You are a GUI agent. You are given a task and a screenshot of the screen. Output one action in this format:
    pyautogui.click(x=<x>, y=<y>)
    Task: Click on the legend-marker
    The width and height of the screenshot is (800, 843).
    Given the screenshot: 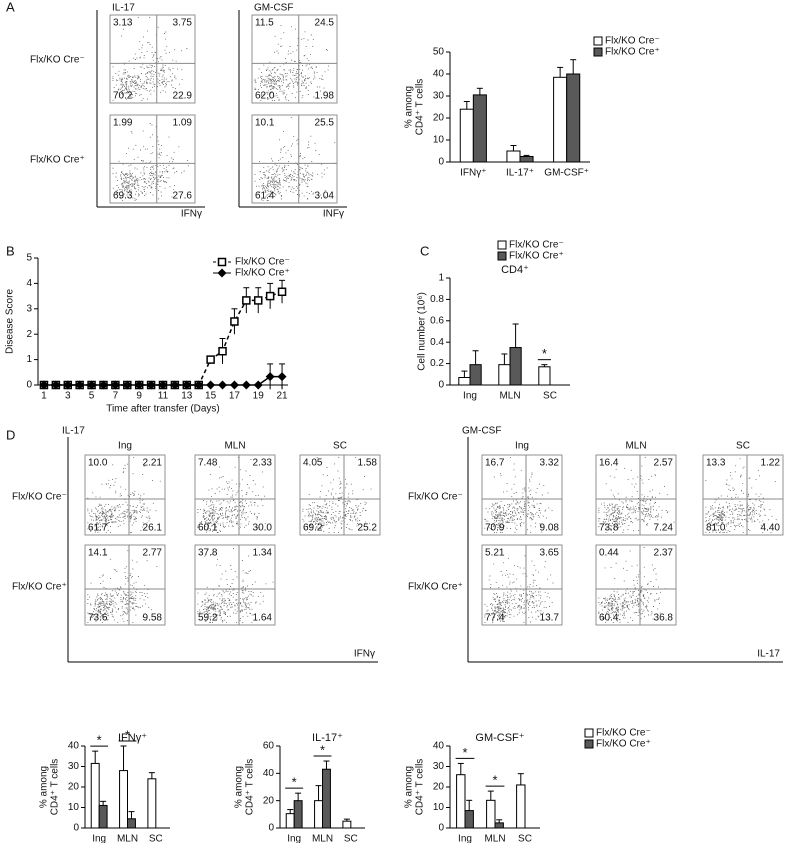 What is the action you would take?
    pyautogui.click(x=222, y=273)
    